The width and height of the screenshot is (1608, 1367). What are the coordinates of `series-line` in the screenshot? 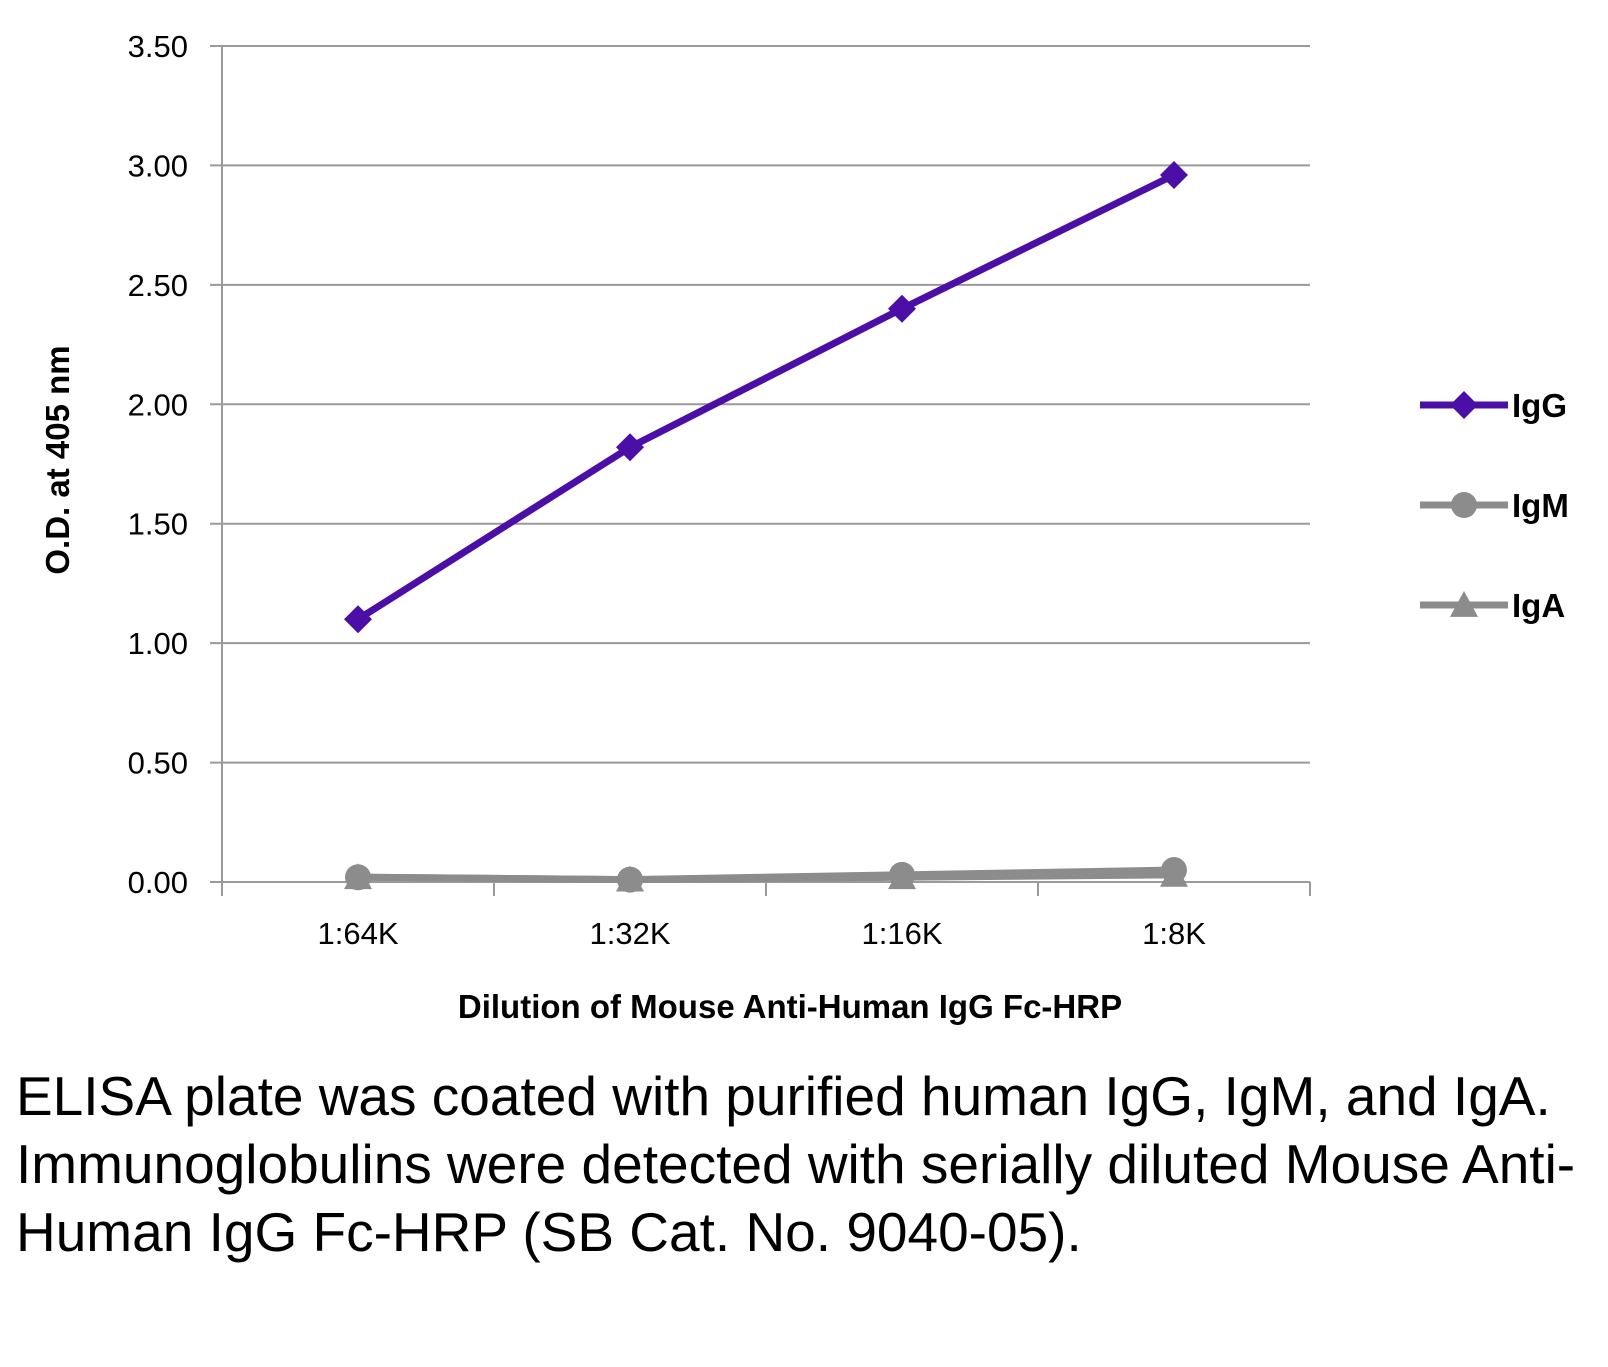 It's located at (766, 875).